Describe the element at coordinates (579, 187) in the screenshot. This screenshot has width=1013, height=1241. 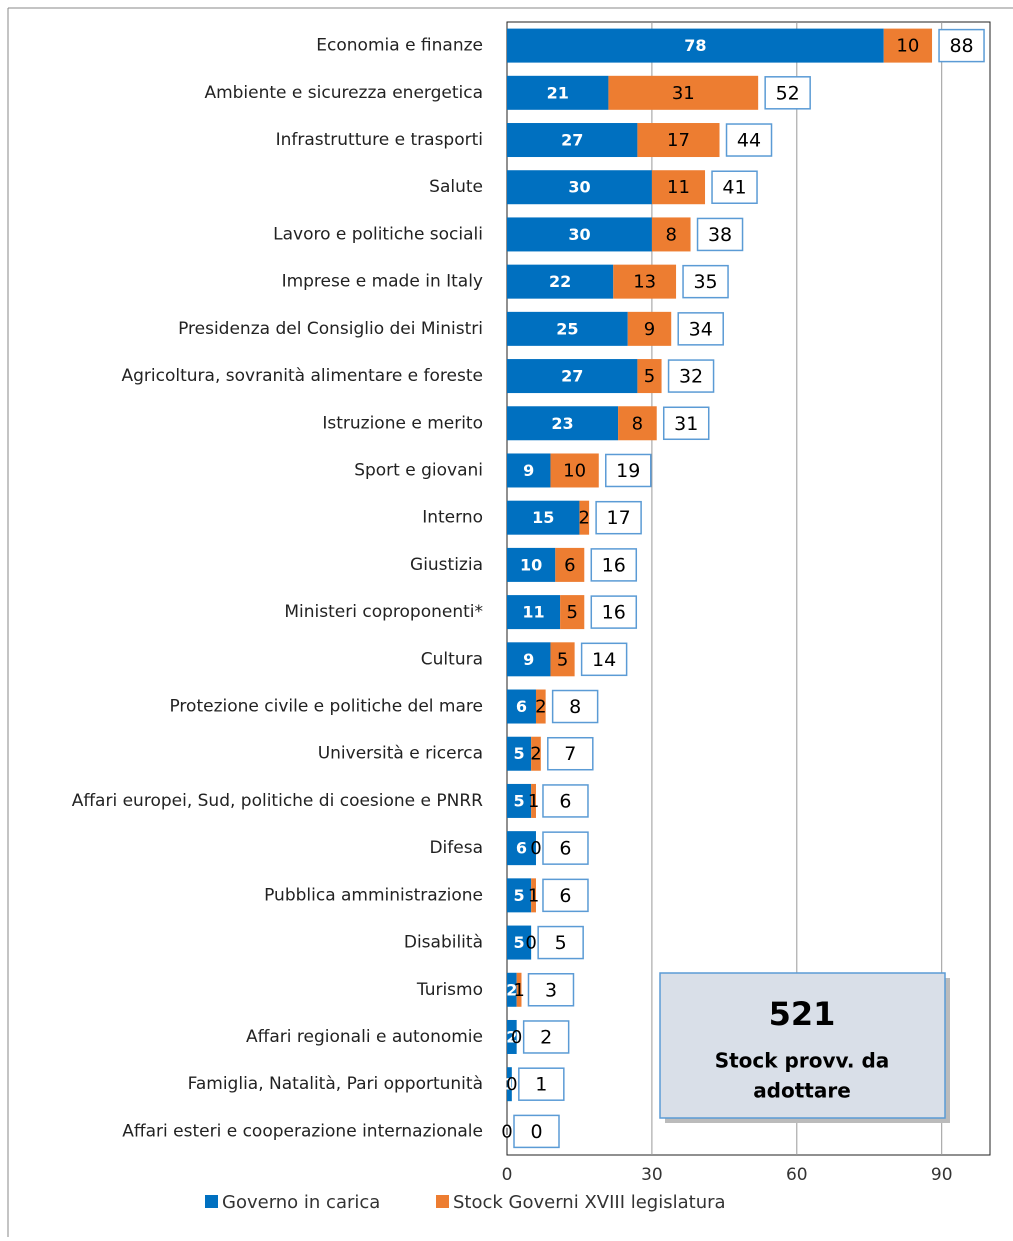
I see `data-label: 30` at that location.